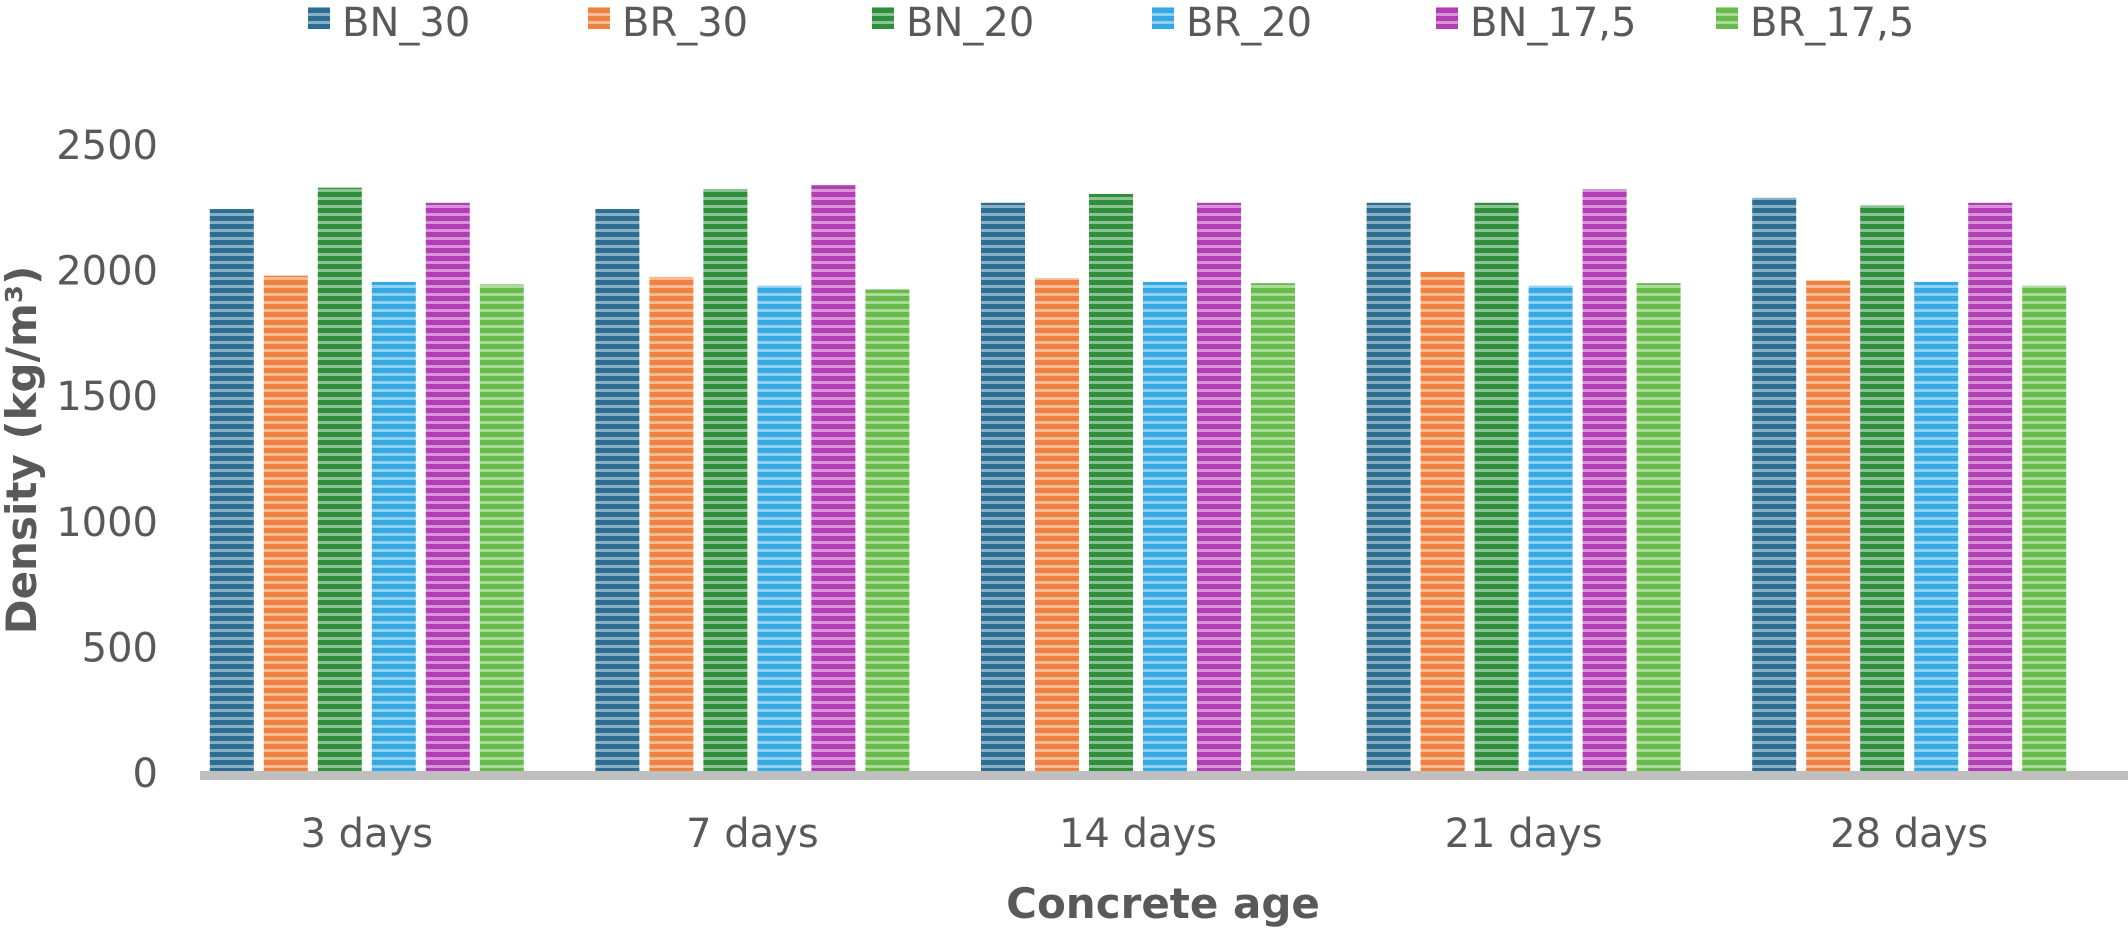 This screenshot has width=2128, height=929. Describe the element at coordinates (1828, 526) in the screenshot. I see `bar-BR_30-28-days` at that location.